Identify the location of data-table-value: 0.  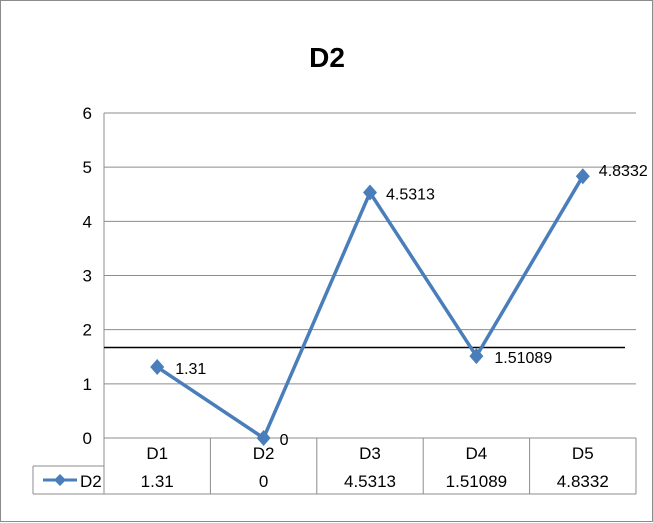
(263, 481).